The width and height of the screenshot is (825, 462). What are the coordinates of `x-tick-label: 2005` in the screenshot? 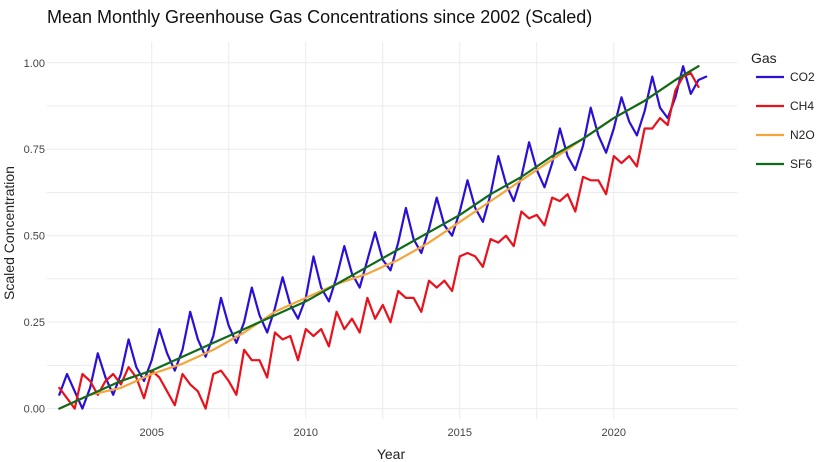 It's located at (151, 433).